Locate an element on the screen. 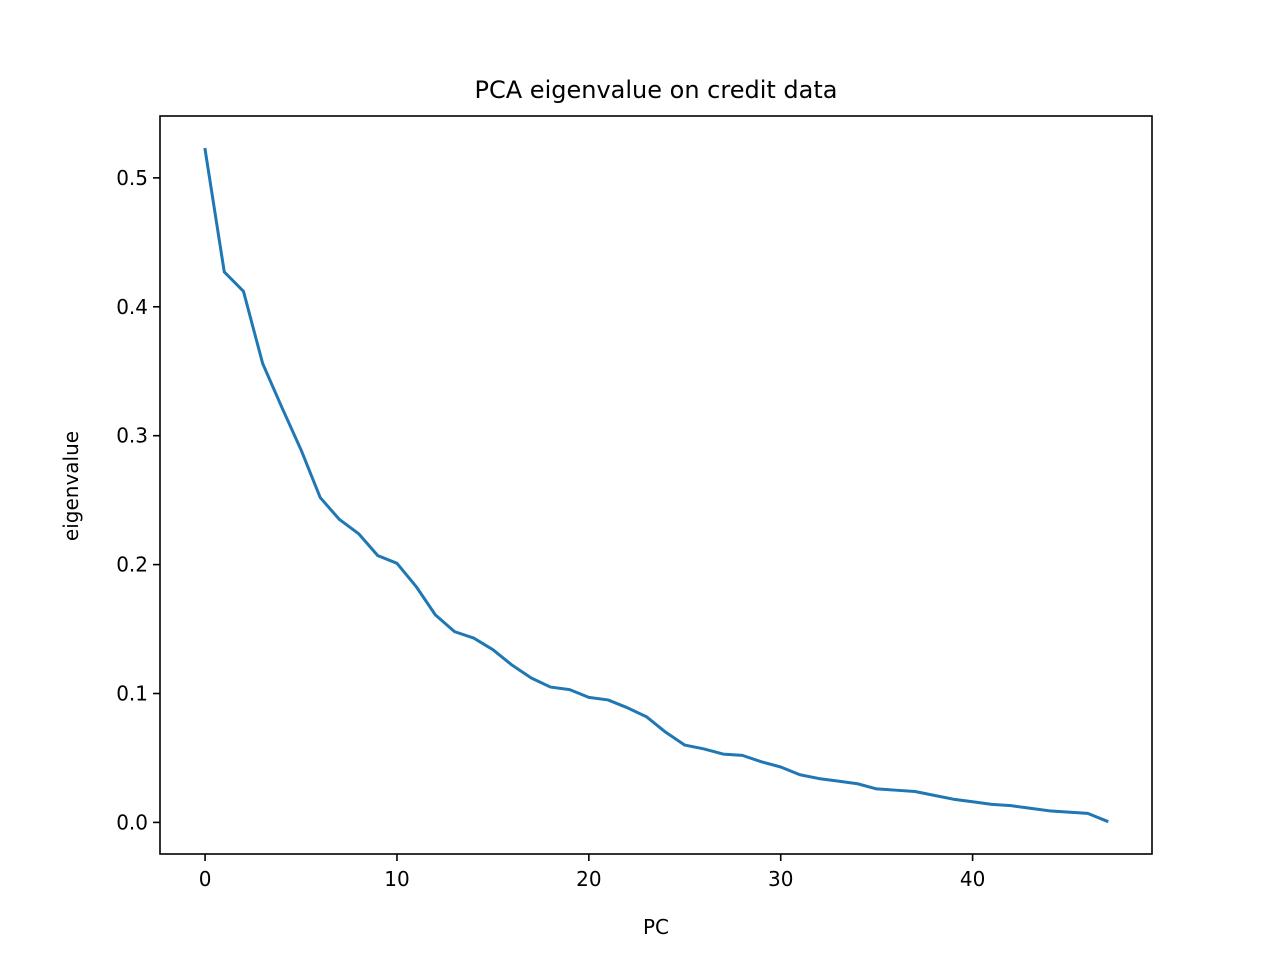 Image resolution: width=1280 pixels, height=960 pixels. chart-title: PCA eigenvalue on credit data is located at coordinates (656, 90).